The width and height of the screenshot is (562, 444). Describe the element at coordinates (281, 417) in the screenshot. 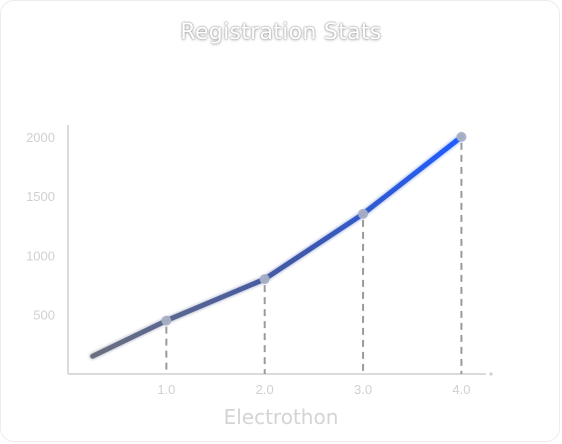

I see `x-axis-title: Electrothon` at that location.